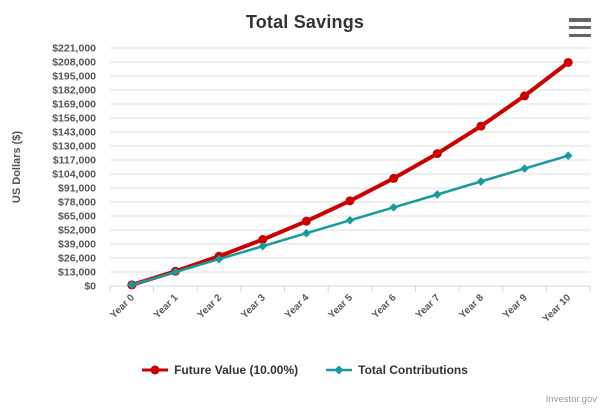  I want to click on y-axis-tick-label: $65,000, so click(77, 217).